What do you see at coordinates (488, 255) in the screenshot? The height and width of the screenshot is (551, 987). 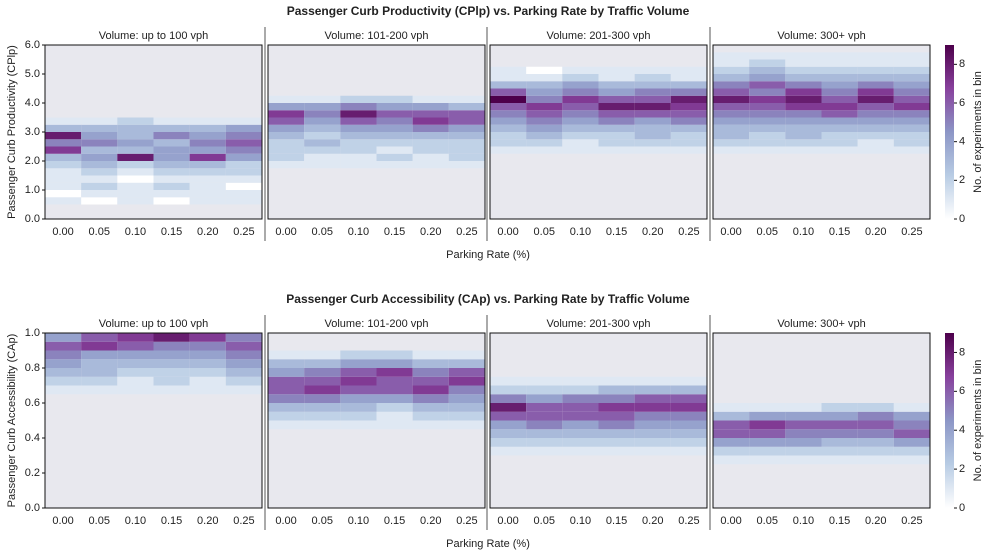 I see `x-axis-label: Parking Rate (%)` at bounding box center [488, 255].